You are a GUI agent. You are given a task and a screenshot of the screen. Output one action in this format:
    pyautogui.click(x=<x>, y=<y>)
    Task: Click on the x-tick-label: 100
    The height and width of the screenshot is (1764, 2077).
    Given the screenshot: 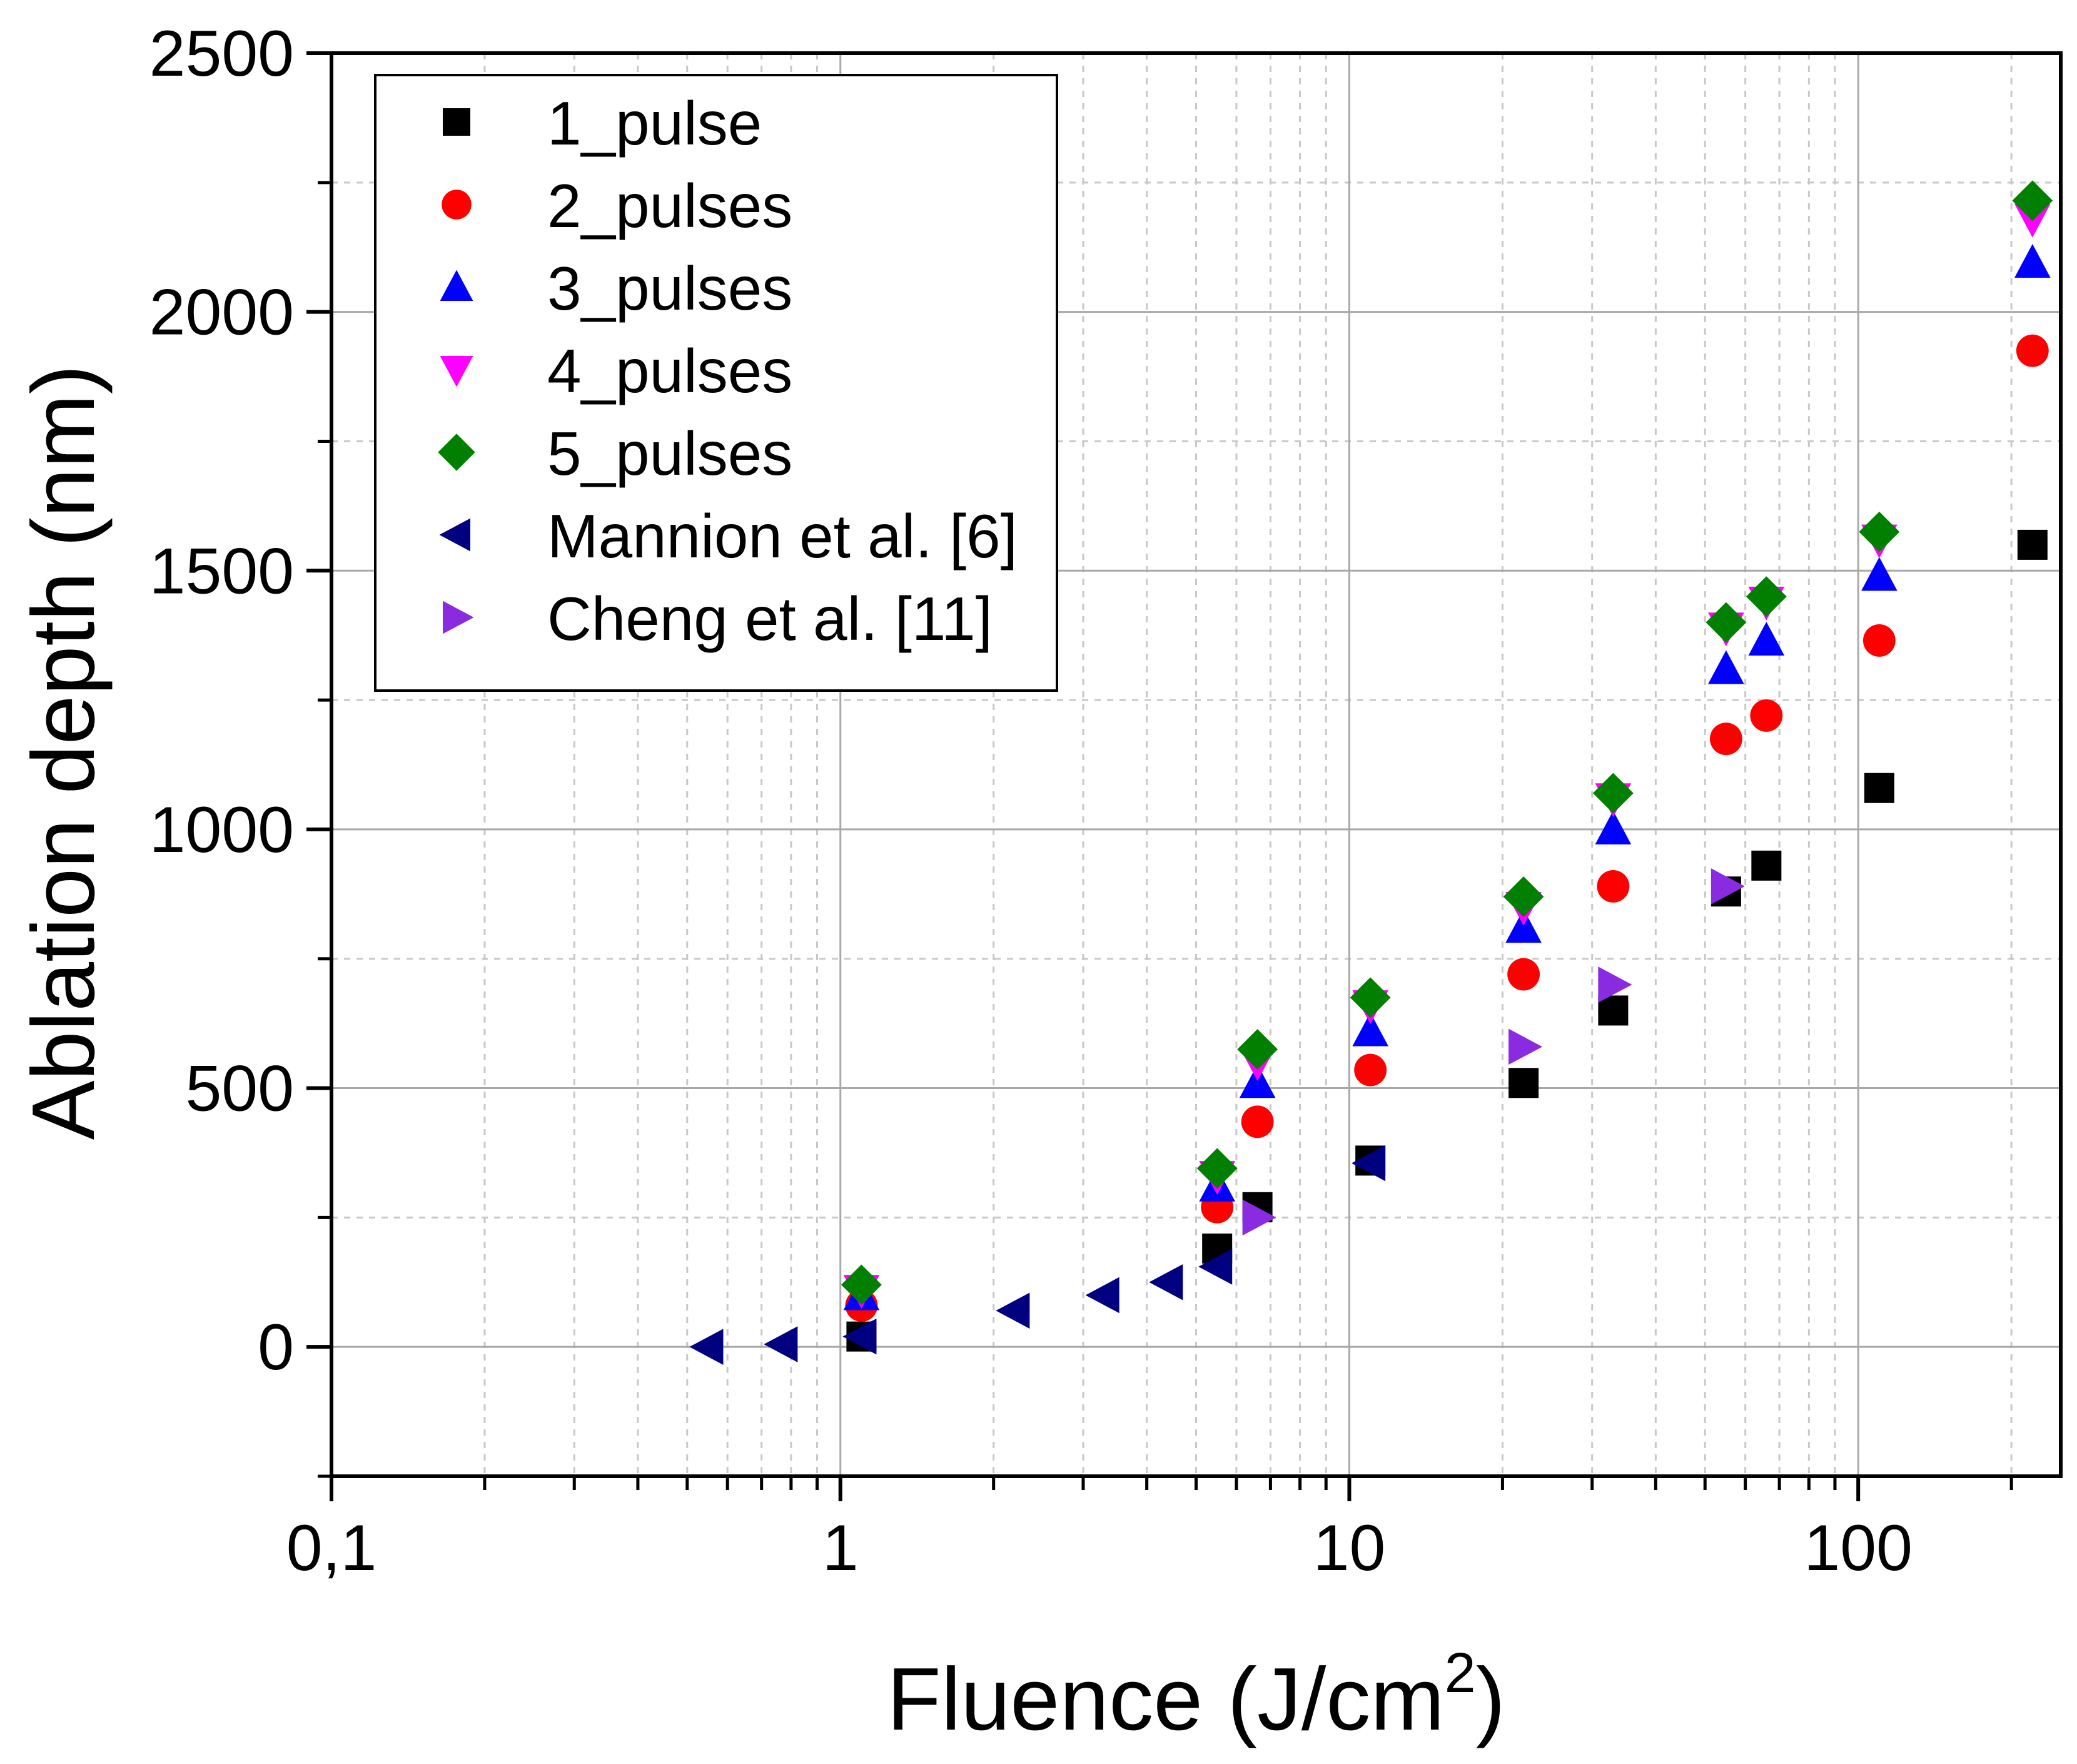 What is the action you would take?
    pyautogui.click(x=1858, y=1548)
    